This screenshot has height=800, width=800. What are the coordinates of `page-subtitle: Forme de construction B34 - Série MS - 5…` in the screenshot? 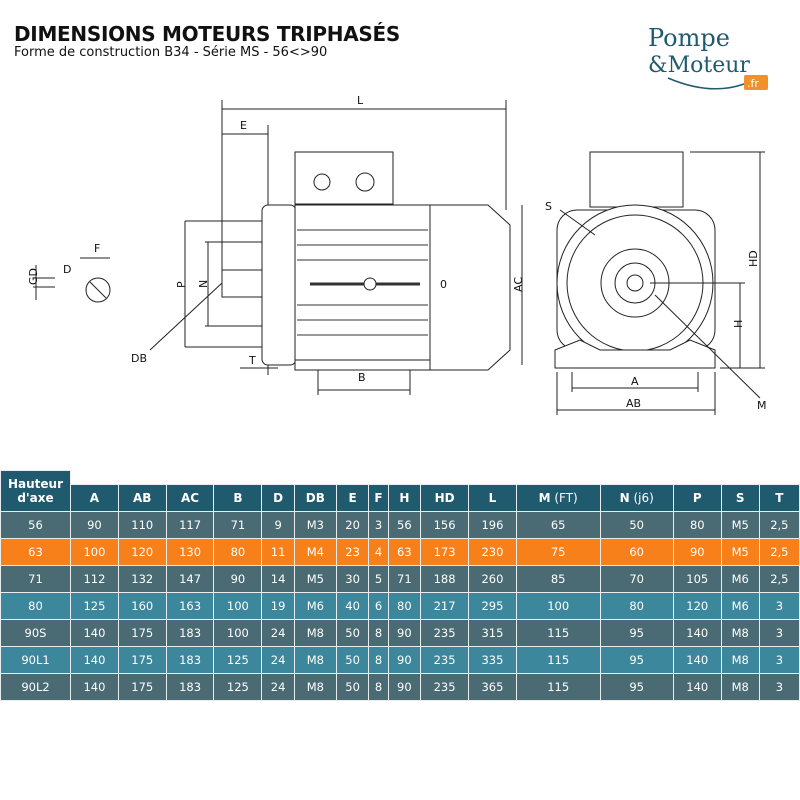 It's located at (171, 52).